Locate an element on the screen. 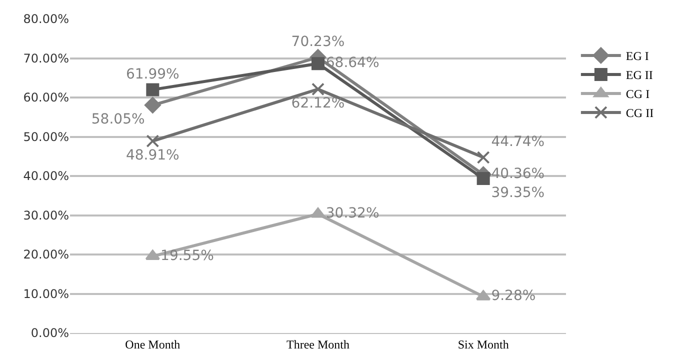 Image resolution: width=691 pixels, height=363 pixels. data-label: 61.99% is located at coordinates (153, 74).